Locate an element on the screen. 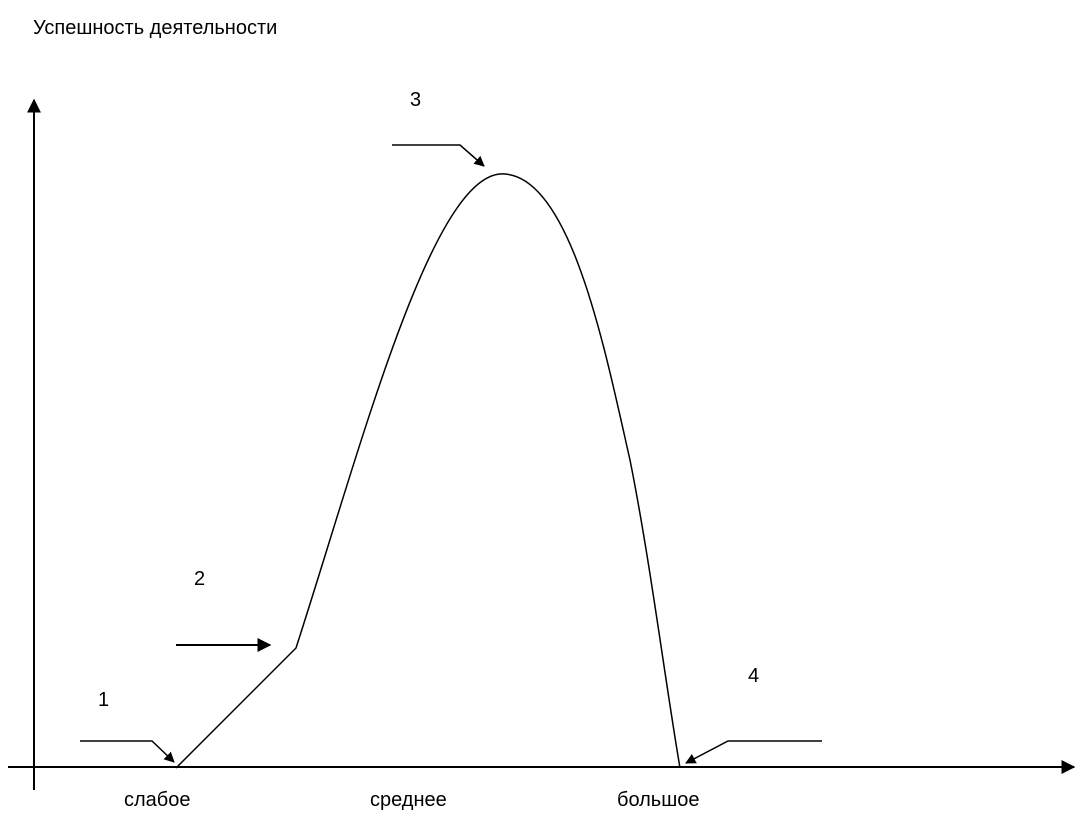 The height and width of the screenshot is (828, 1078). x-label-weak: слабое is located at coordinates (157, 800).